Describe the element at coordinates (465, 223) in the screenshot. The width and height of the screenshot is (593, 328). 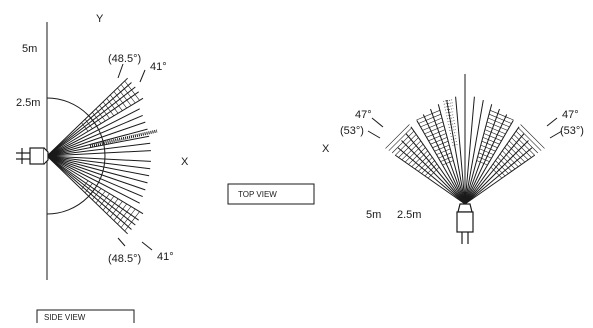
I see `top-sensor-icon` at that location.